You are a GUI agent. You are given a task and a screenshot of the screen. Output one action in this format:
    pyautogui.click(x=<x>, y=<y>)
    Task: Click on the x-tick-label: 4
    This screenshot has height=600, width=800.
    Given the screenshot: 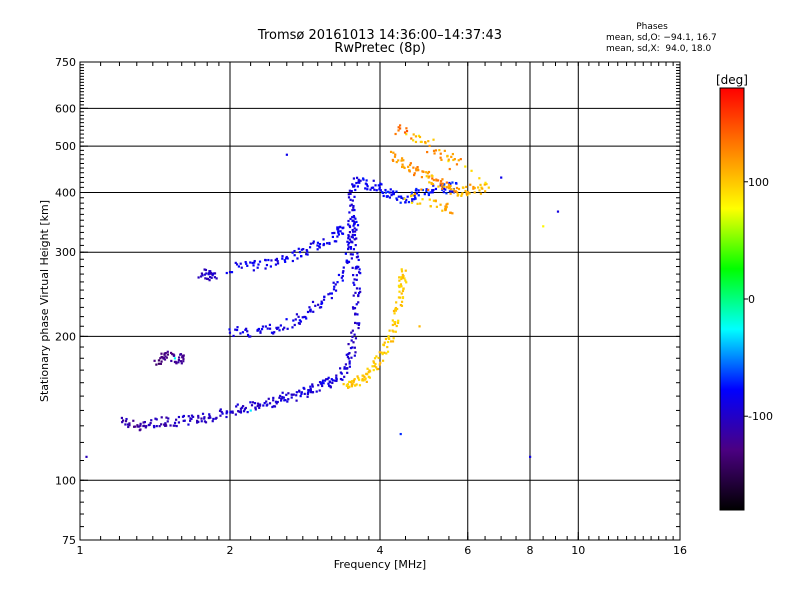 What is the action you would take?
    pyautogui.click(x=380, y=550)
    